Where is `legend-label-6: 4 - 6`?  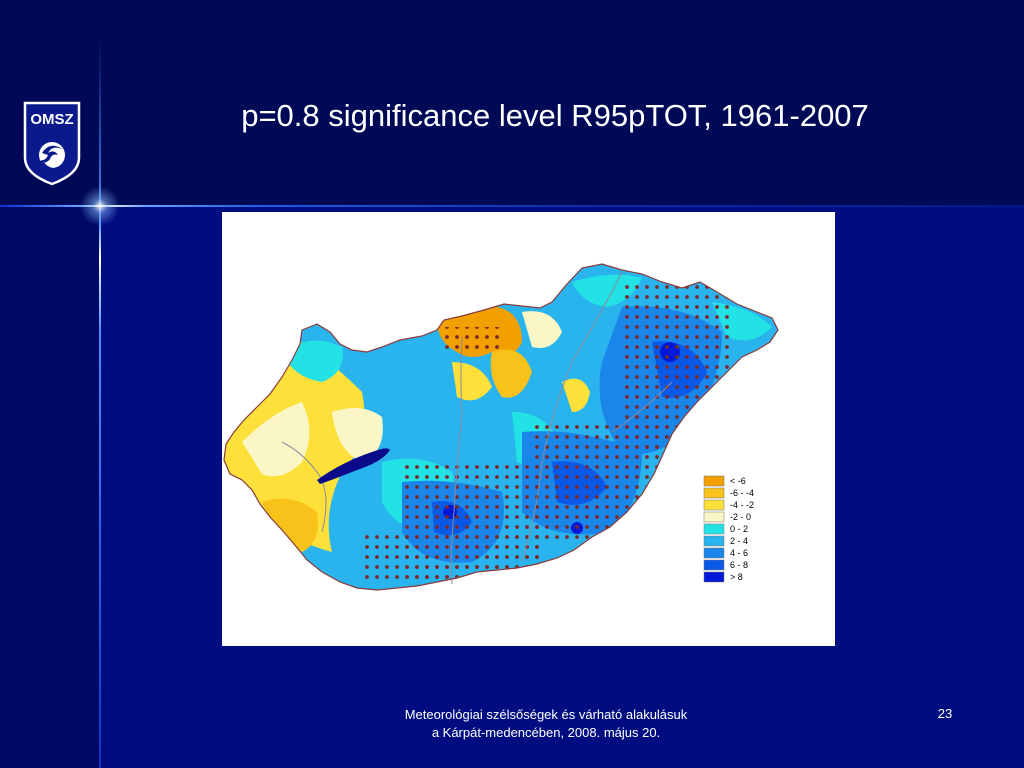
legend-label-6: 4 - 6 is located at coordinates (739, 553).